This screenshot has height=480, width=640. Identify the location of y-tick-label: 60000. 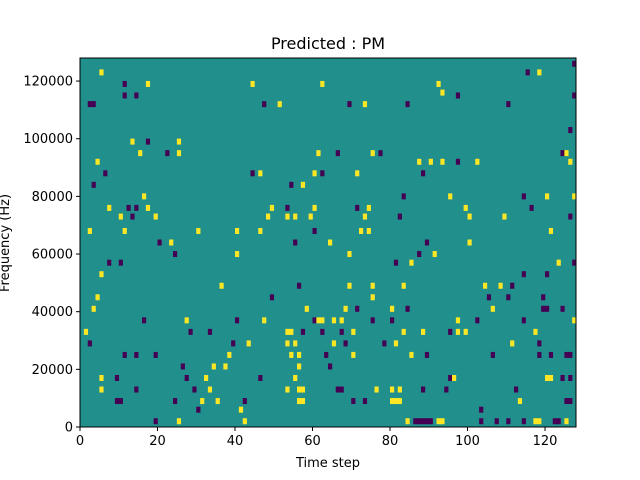
(52, 255).